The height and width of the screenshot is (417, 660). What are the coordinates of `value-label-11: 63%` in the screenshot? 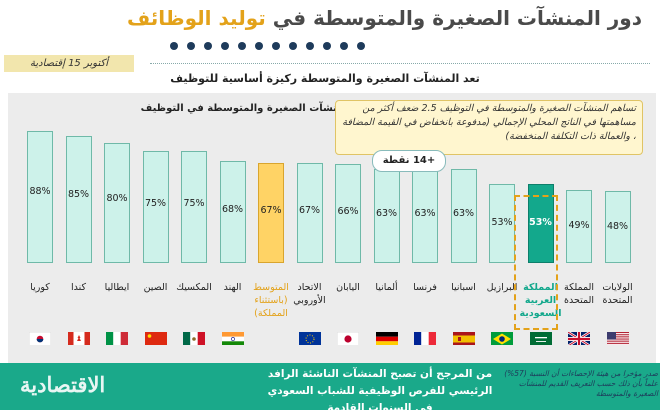 It's located at (464, 213).